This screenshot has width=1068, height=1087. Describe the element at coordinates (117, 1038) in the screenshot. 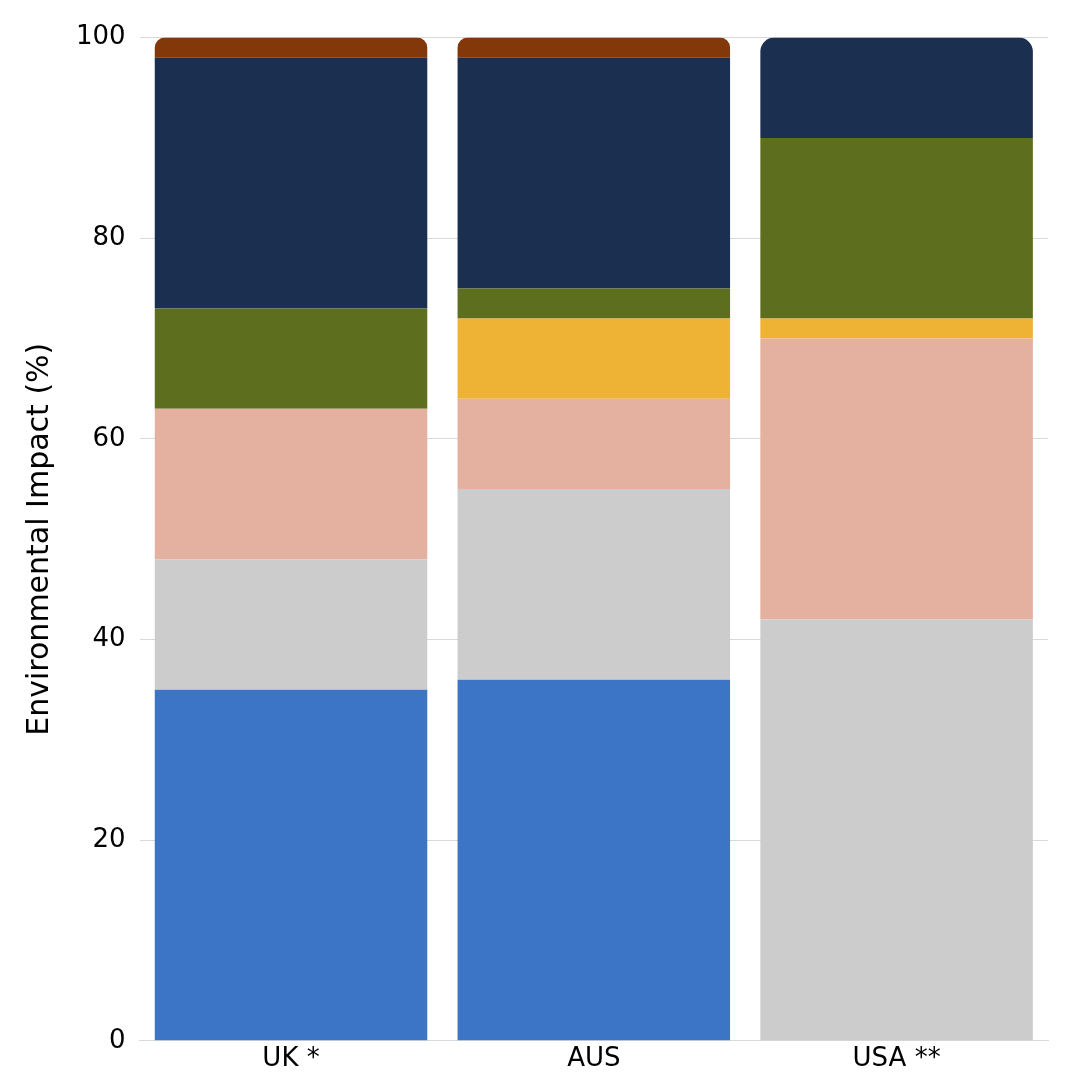

I see `y-tick-label: 0` at that location.